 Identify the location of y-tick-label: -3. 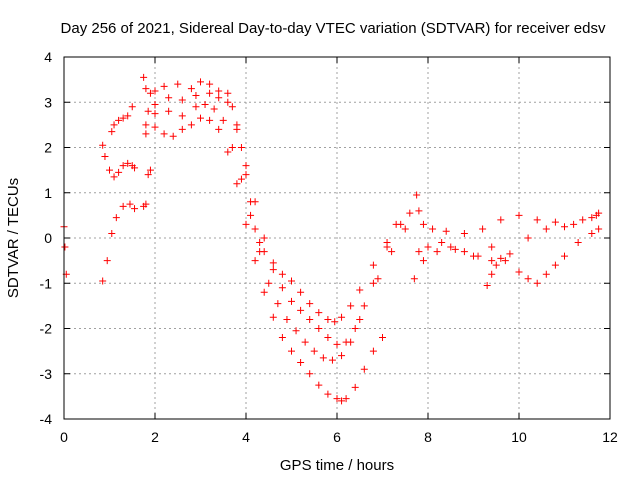
(46, 374).